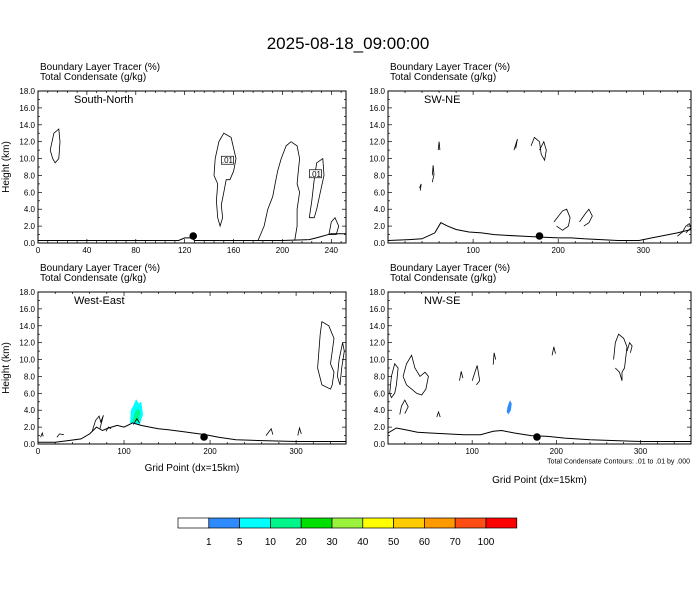  Describe the element at coordinates (99, 301) in the screenshot. I see `panel-name: West-East` at that location.